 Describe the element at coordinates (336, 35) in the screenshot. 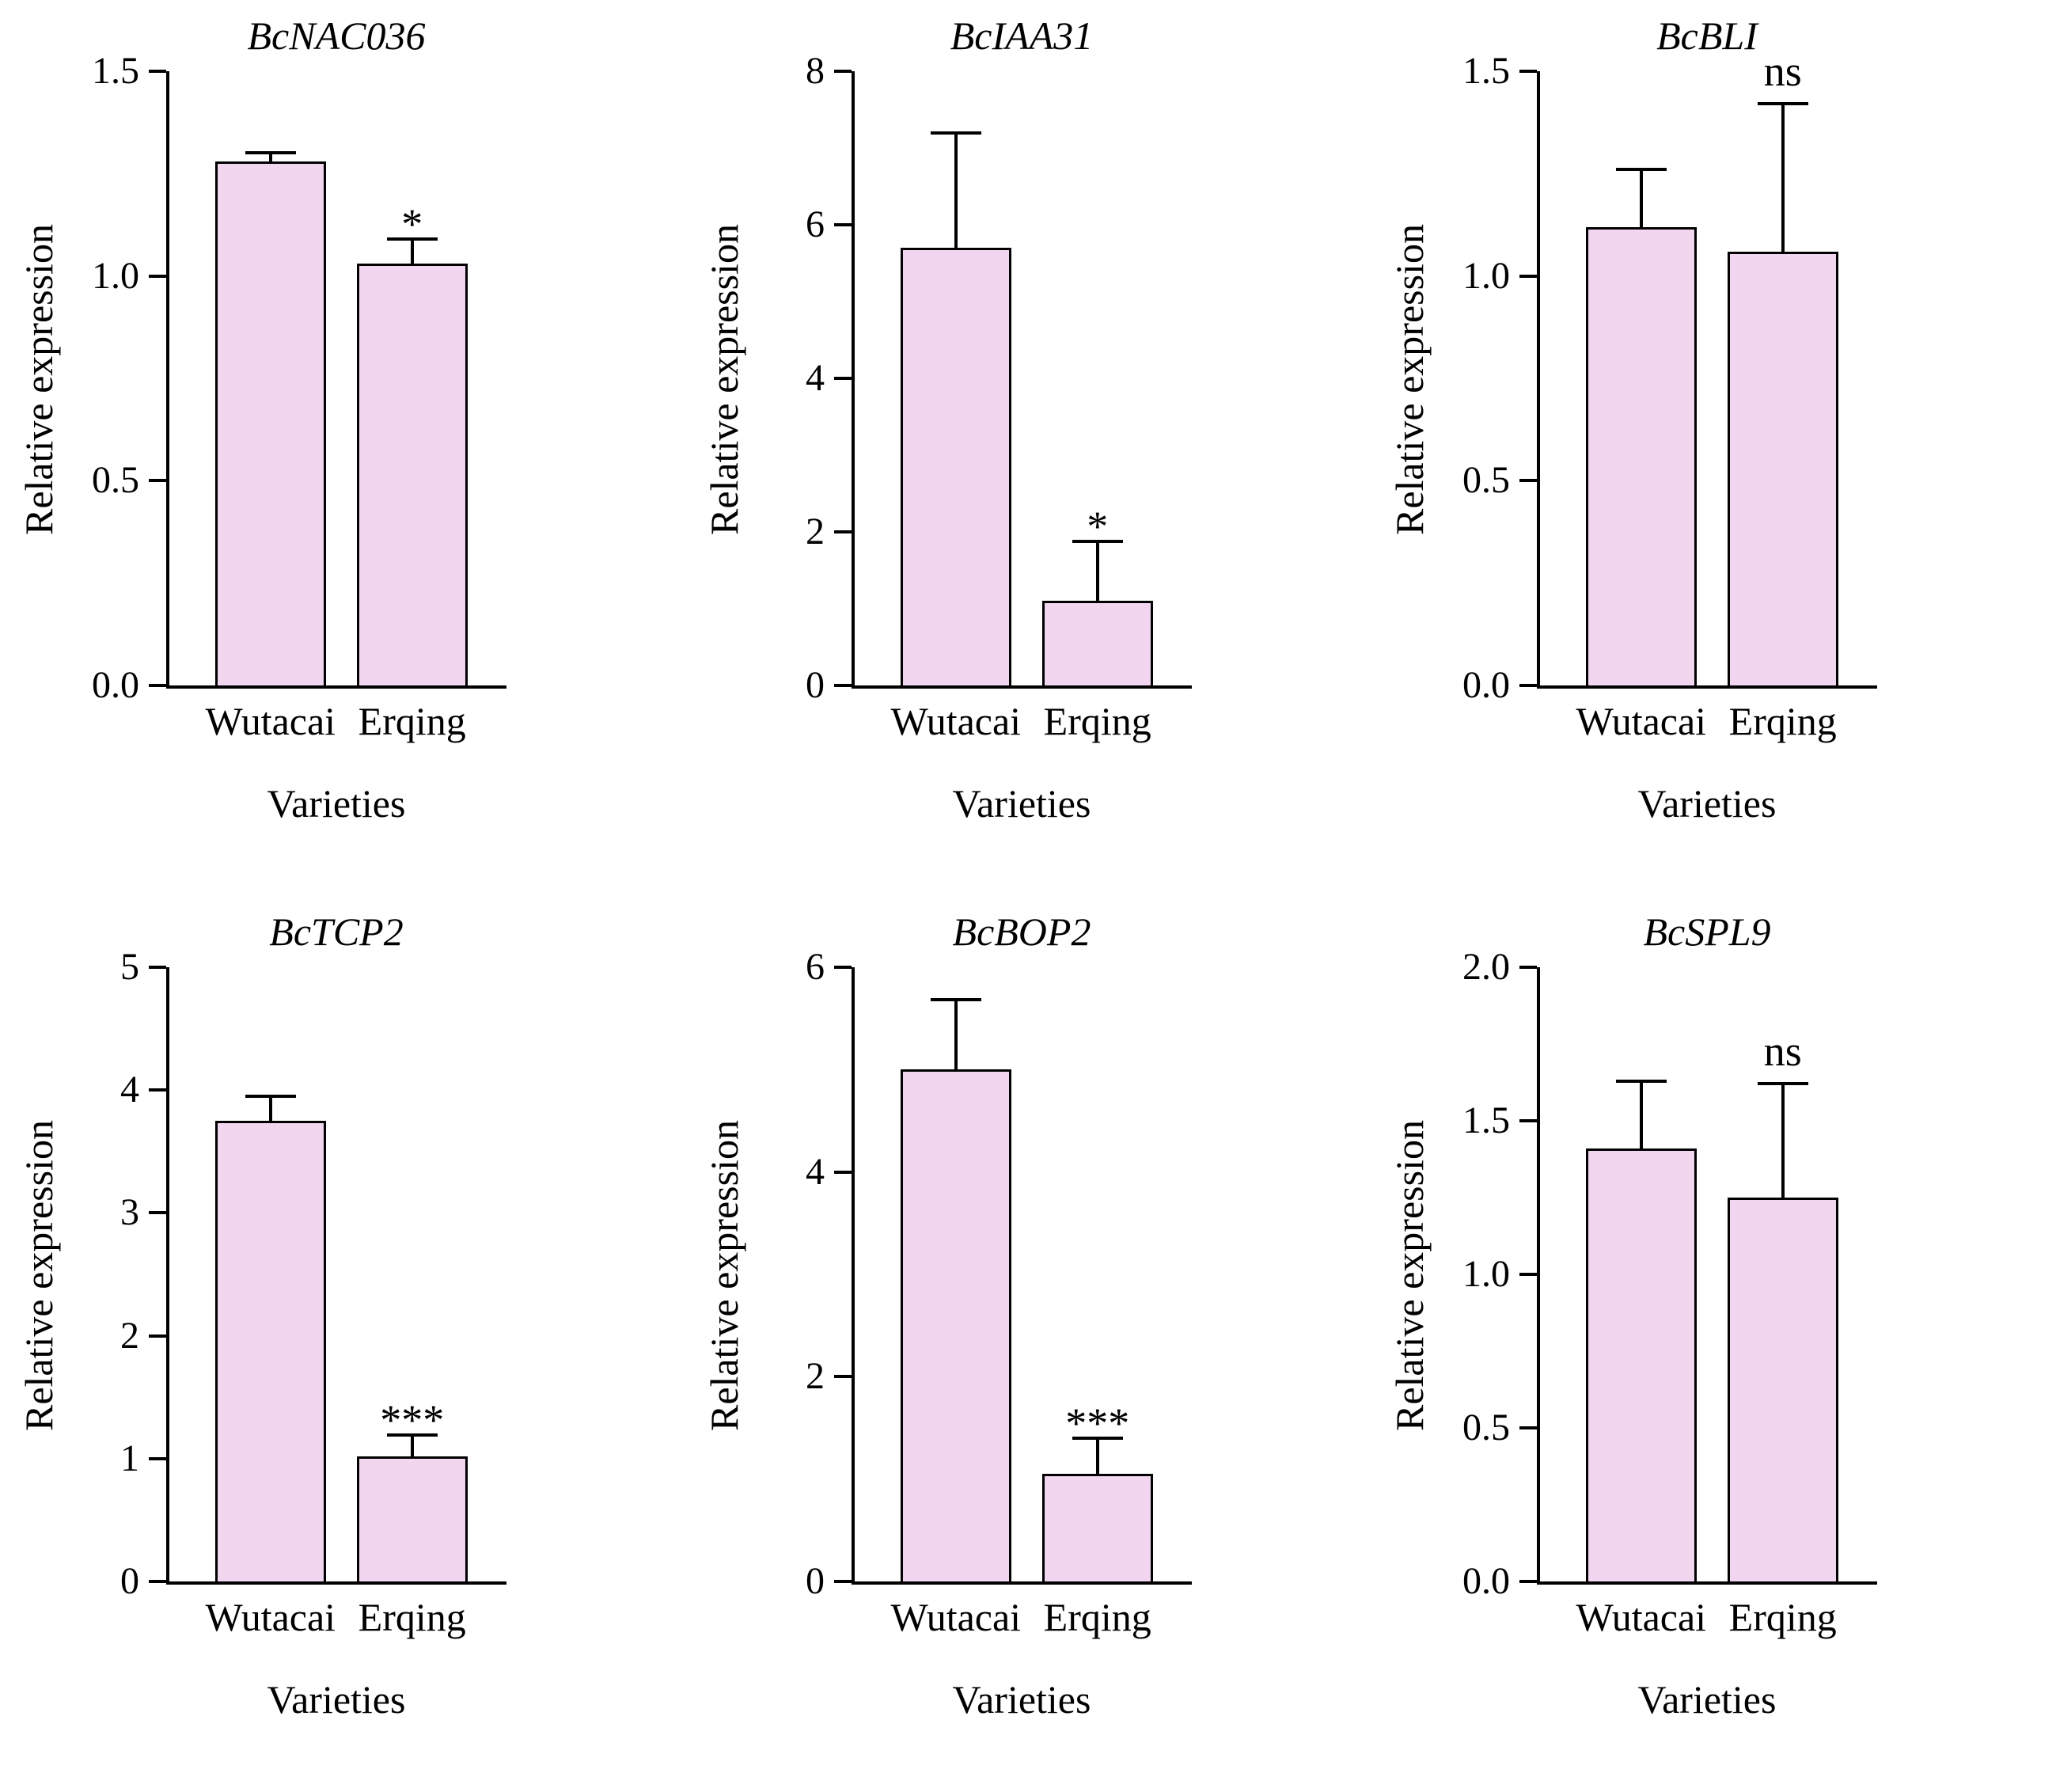

I see `chart-title: BcNAC036` at that location.